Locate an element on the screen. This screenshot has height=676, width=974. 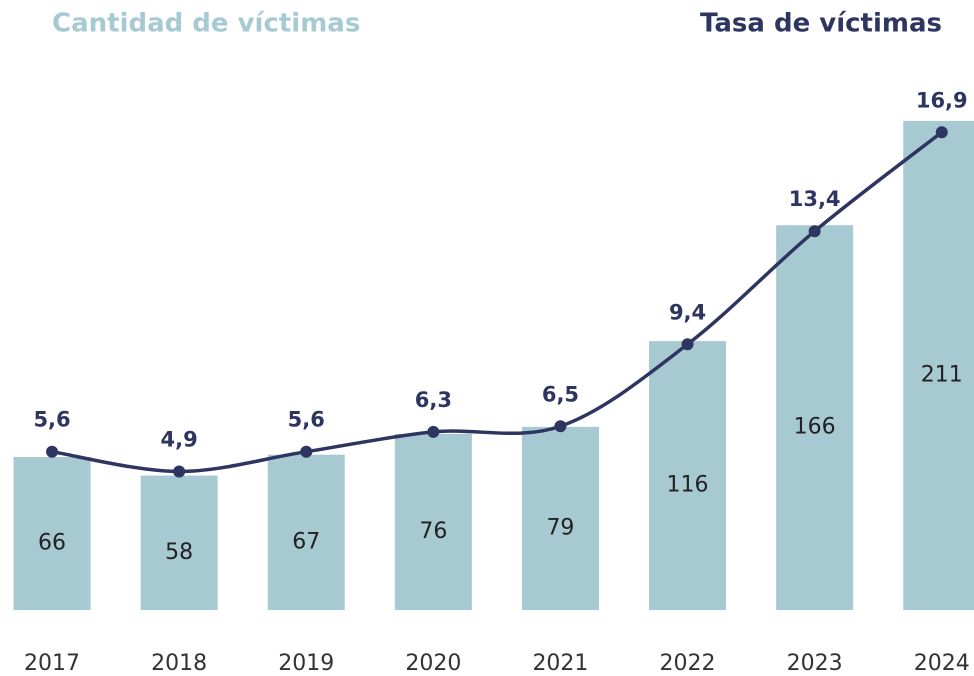
legend-bar: Cantidad de víctimas is located at coordinates (206, 24).